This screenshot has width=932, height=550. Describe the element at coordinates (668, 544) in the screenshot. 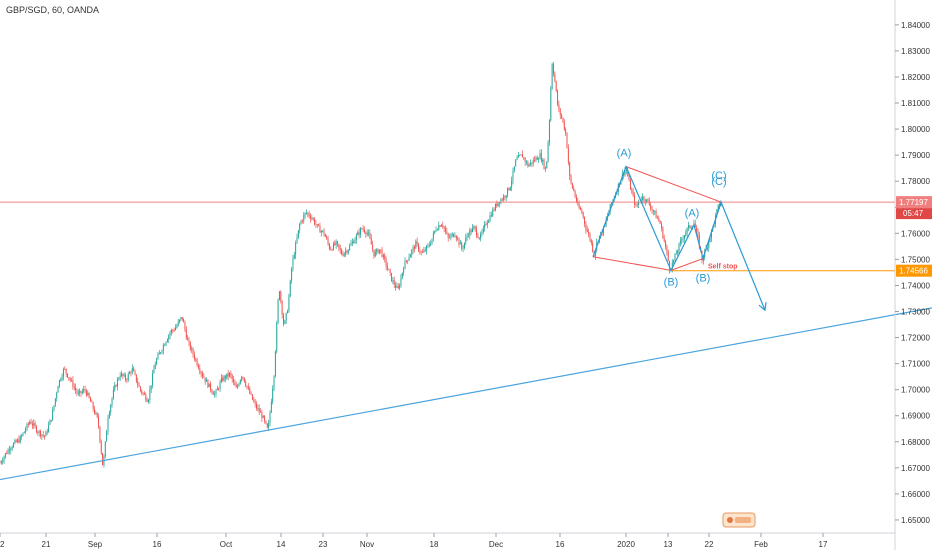

I see `time-tick-label: 13` at that location.